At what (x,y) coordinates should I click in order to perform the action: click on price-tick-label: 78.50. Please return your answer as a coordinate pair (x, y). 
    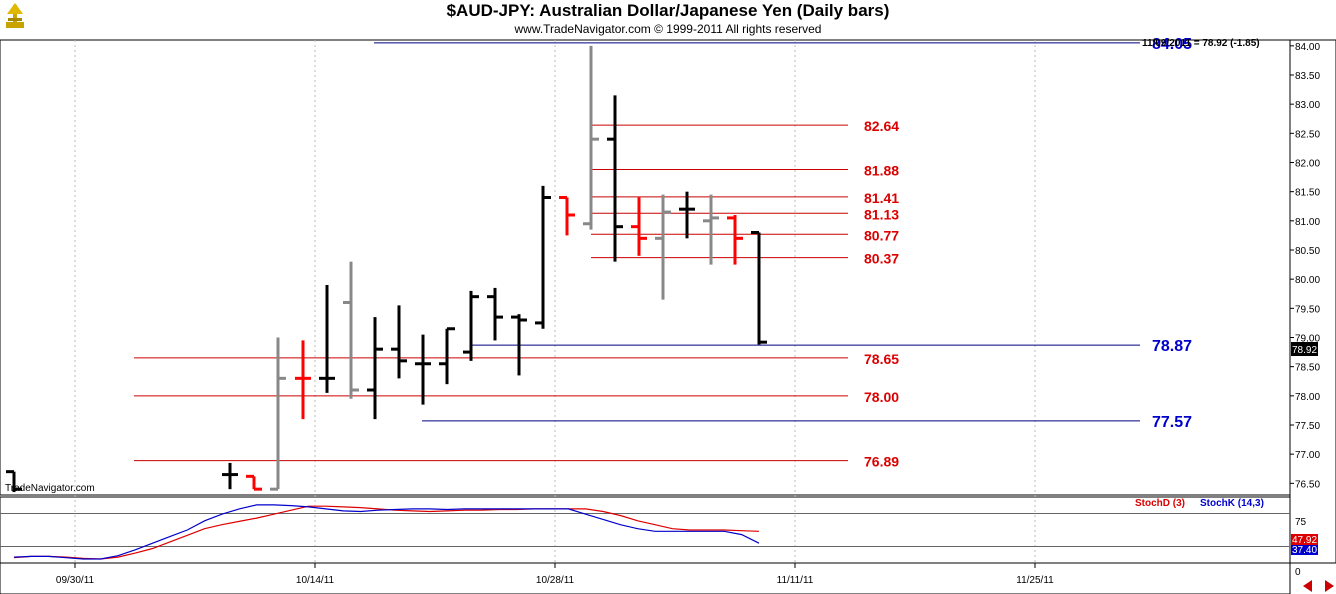
    Looking at the image, I should click on (1307, 368).